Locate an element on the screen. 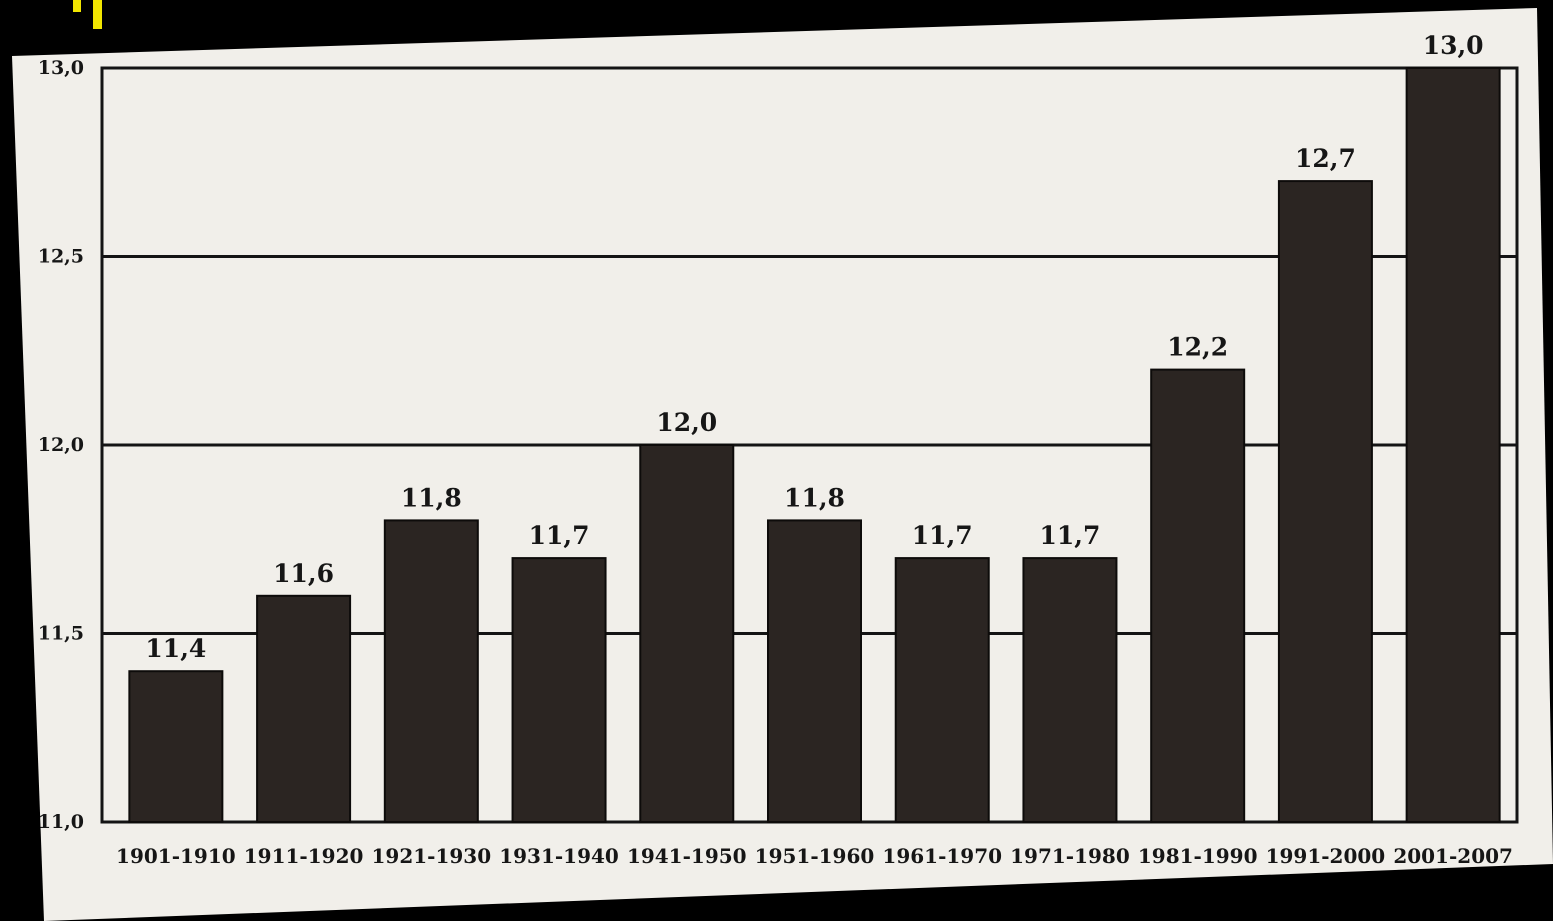 The width and height of the screenshot is (1553, 921). x-tick-label: 1901-1910 is located at coordinates (176, 856).